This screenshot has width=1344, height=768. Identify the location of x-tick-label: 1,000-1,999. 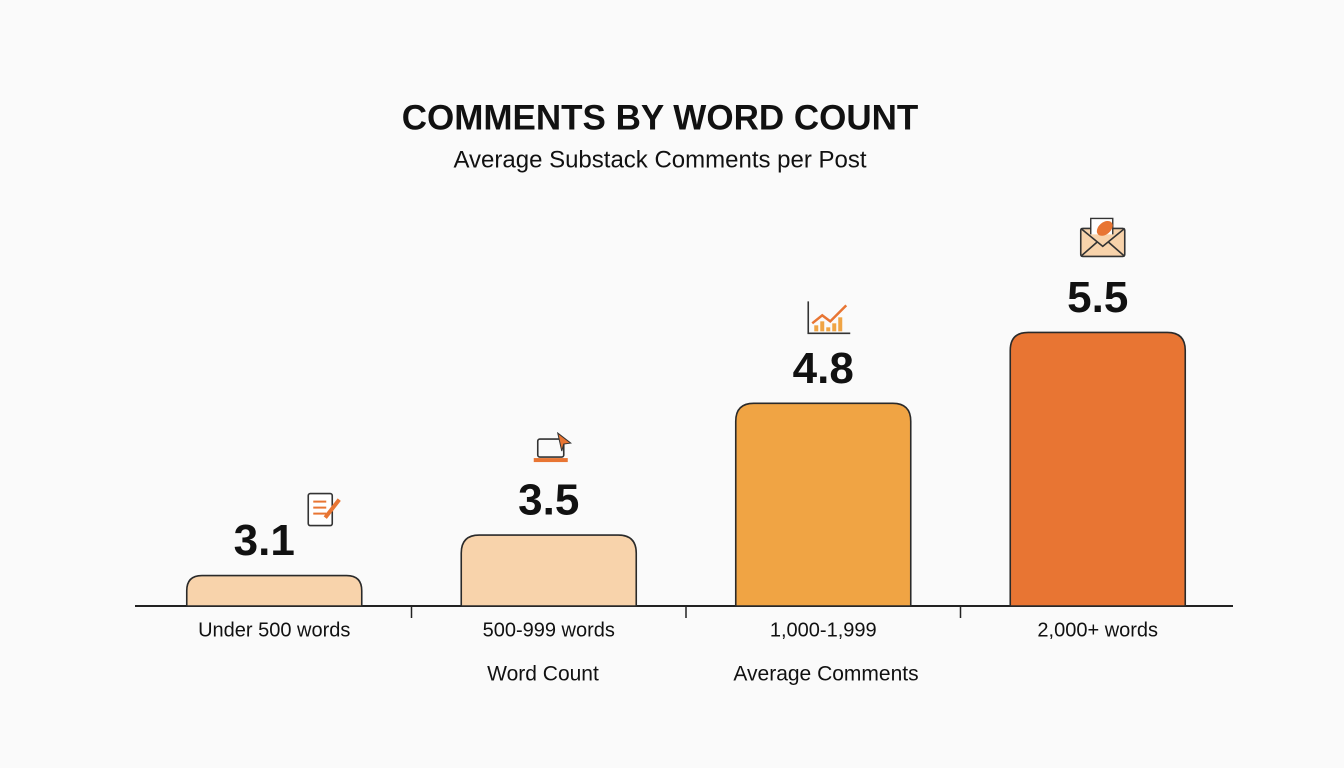
(823, 630).